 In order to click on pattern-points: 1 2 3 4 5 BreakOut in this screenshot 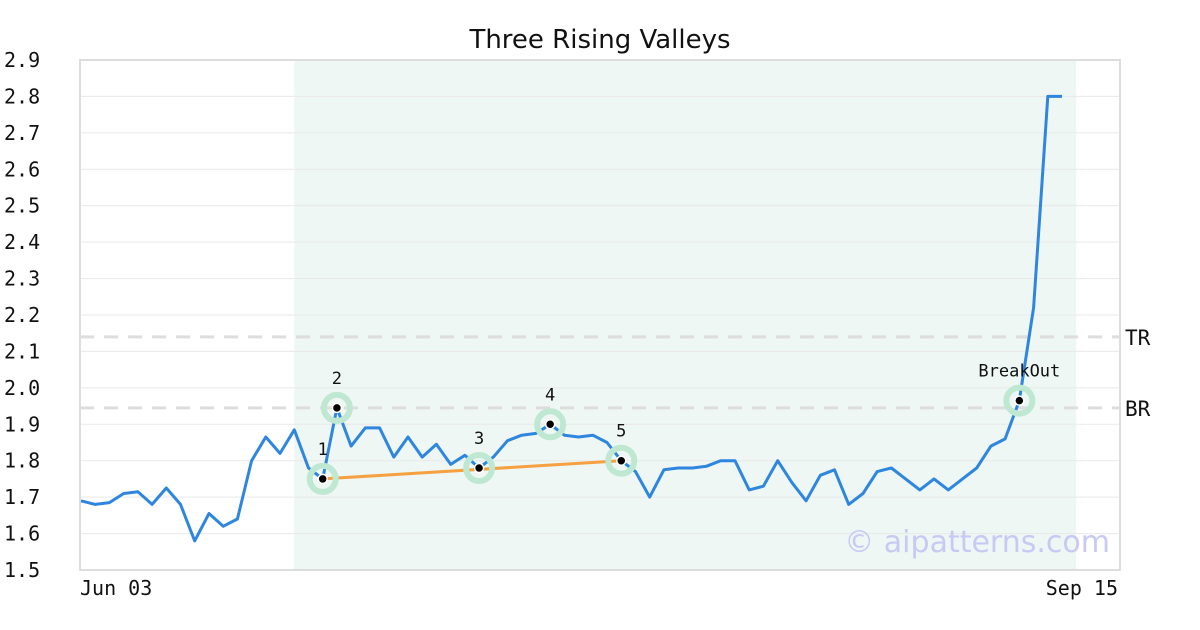, I will do `click(683, 428)`.